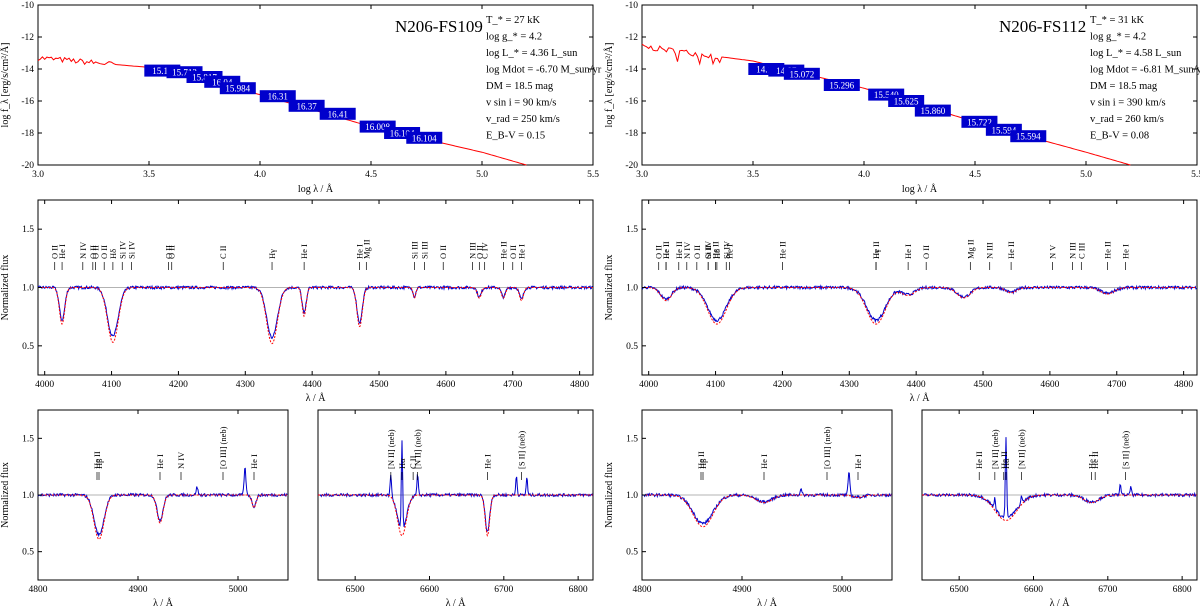 This screenshot has width=1200, height=614. I want to click on photometry-label: 15.296, so click(841, 86).